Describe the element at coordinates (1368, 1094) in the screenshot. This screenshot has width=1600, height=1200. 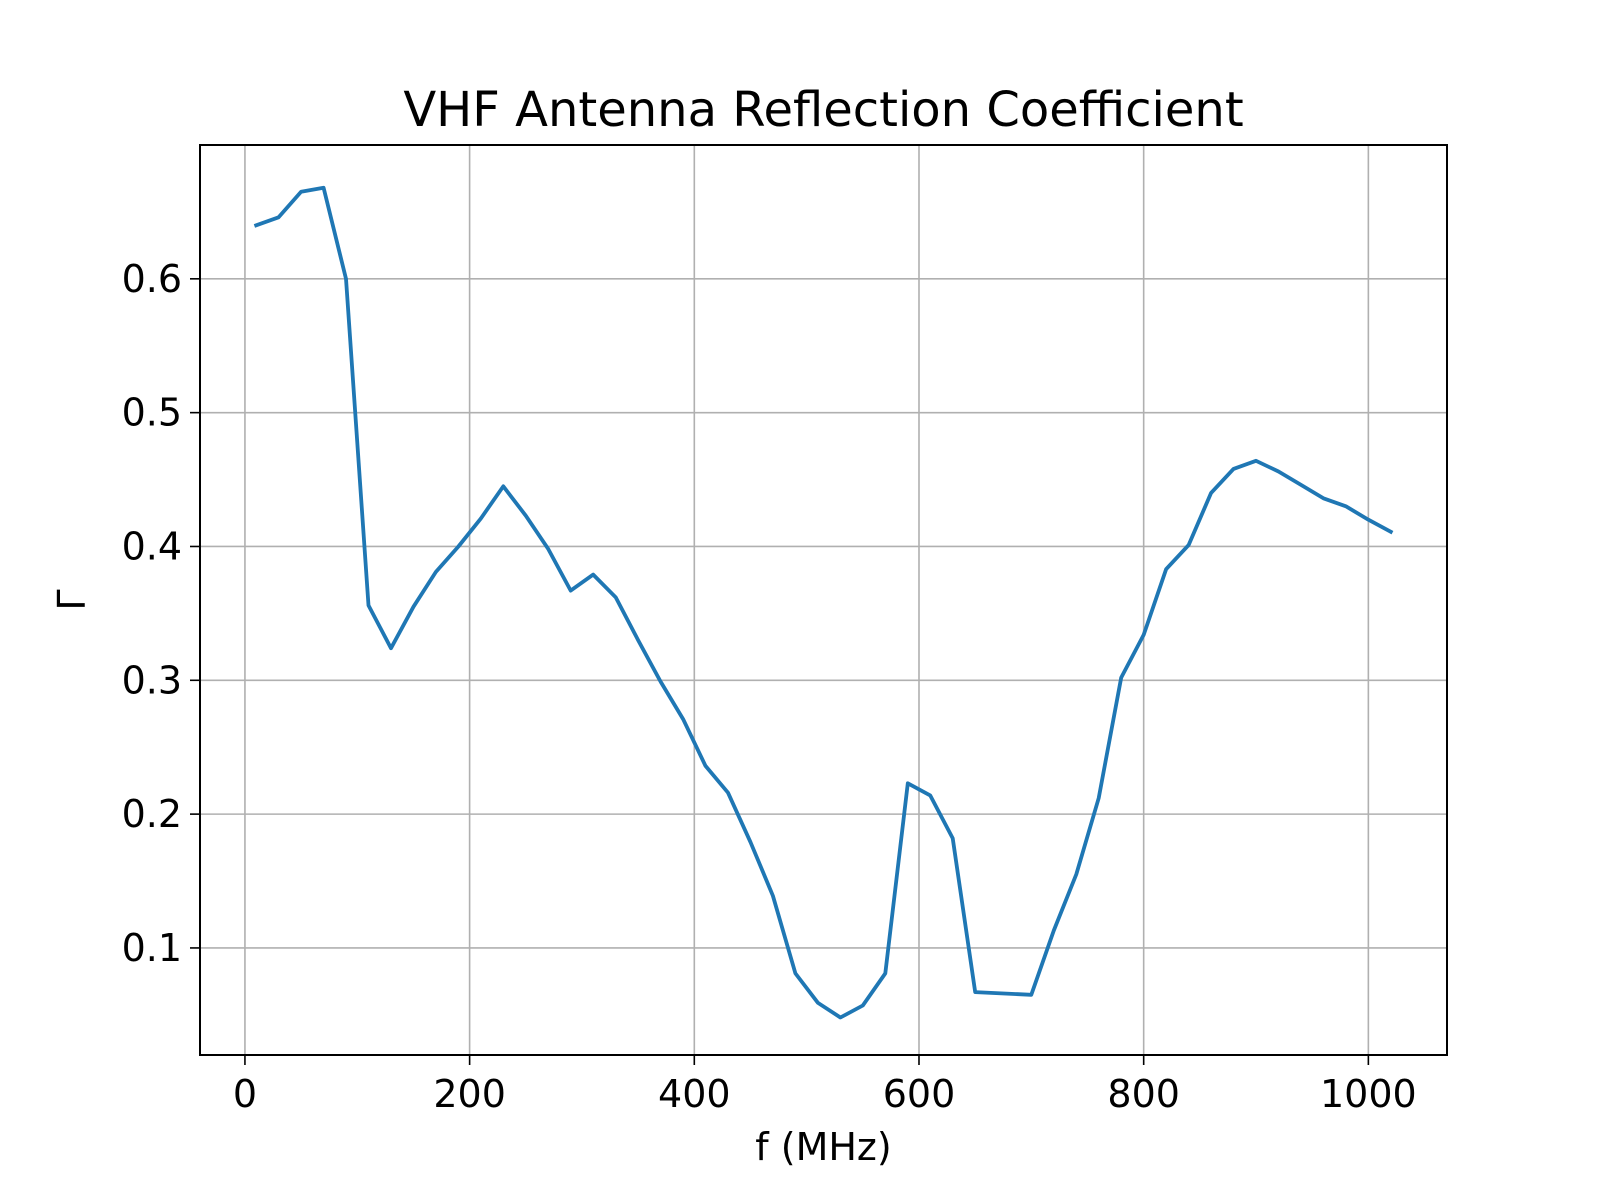
I see `x-tick-label: 1000` at that location.